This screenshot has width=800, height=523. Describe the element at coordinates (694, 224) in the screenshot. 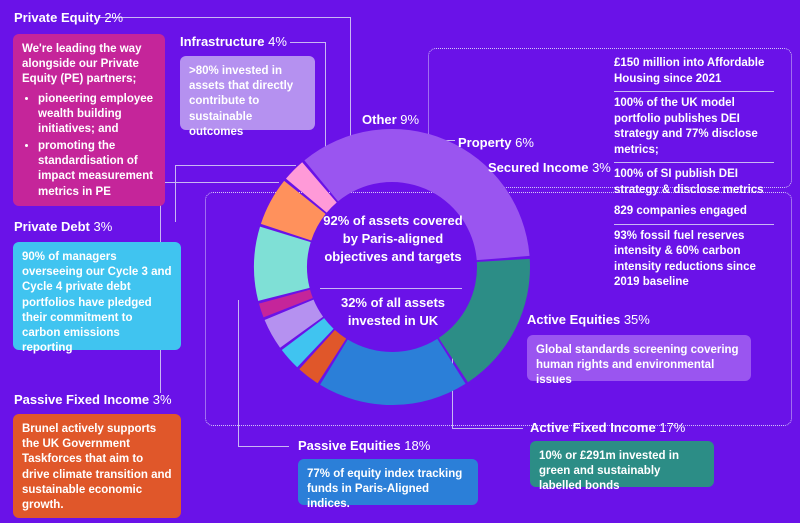

I see `right-mid-divider` at that location.